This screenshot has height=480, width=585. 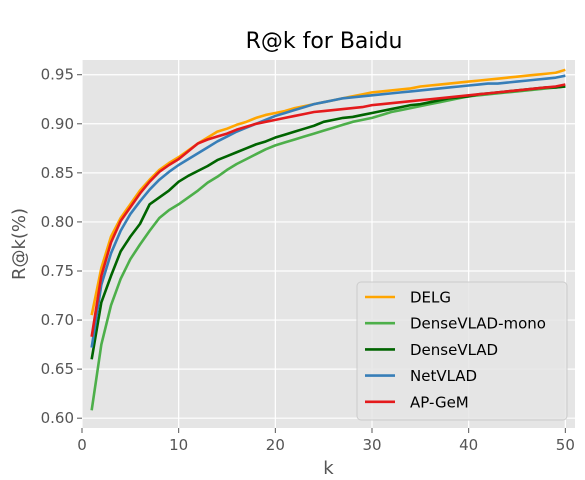 What do you see at coordinates (57, 369) in the screenshot?
I see `y-tick-label: 0.65` at bounding box center [57, 369].